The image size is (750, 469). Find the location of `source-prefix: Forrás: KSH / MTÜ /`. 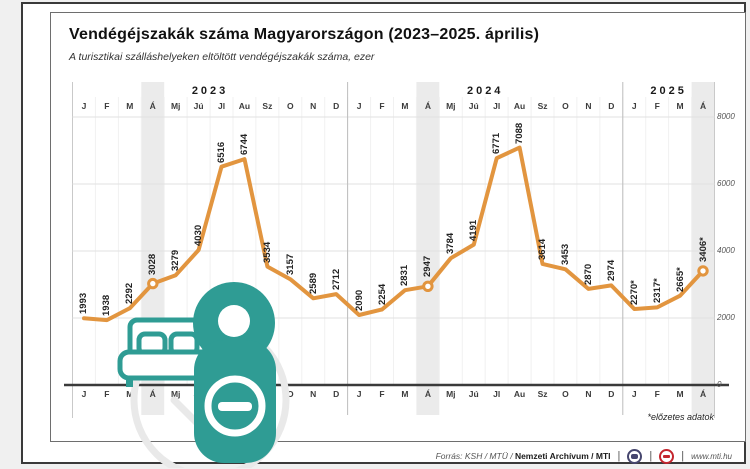

source-prefix: Forrás: KSH / MTÜ / is located at coordinates (475, 456).